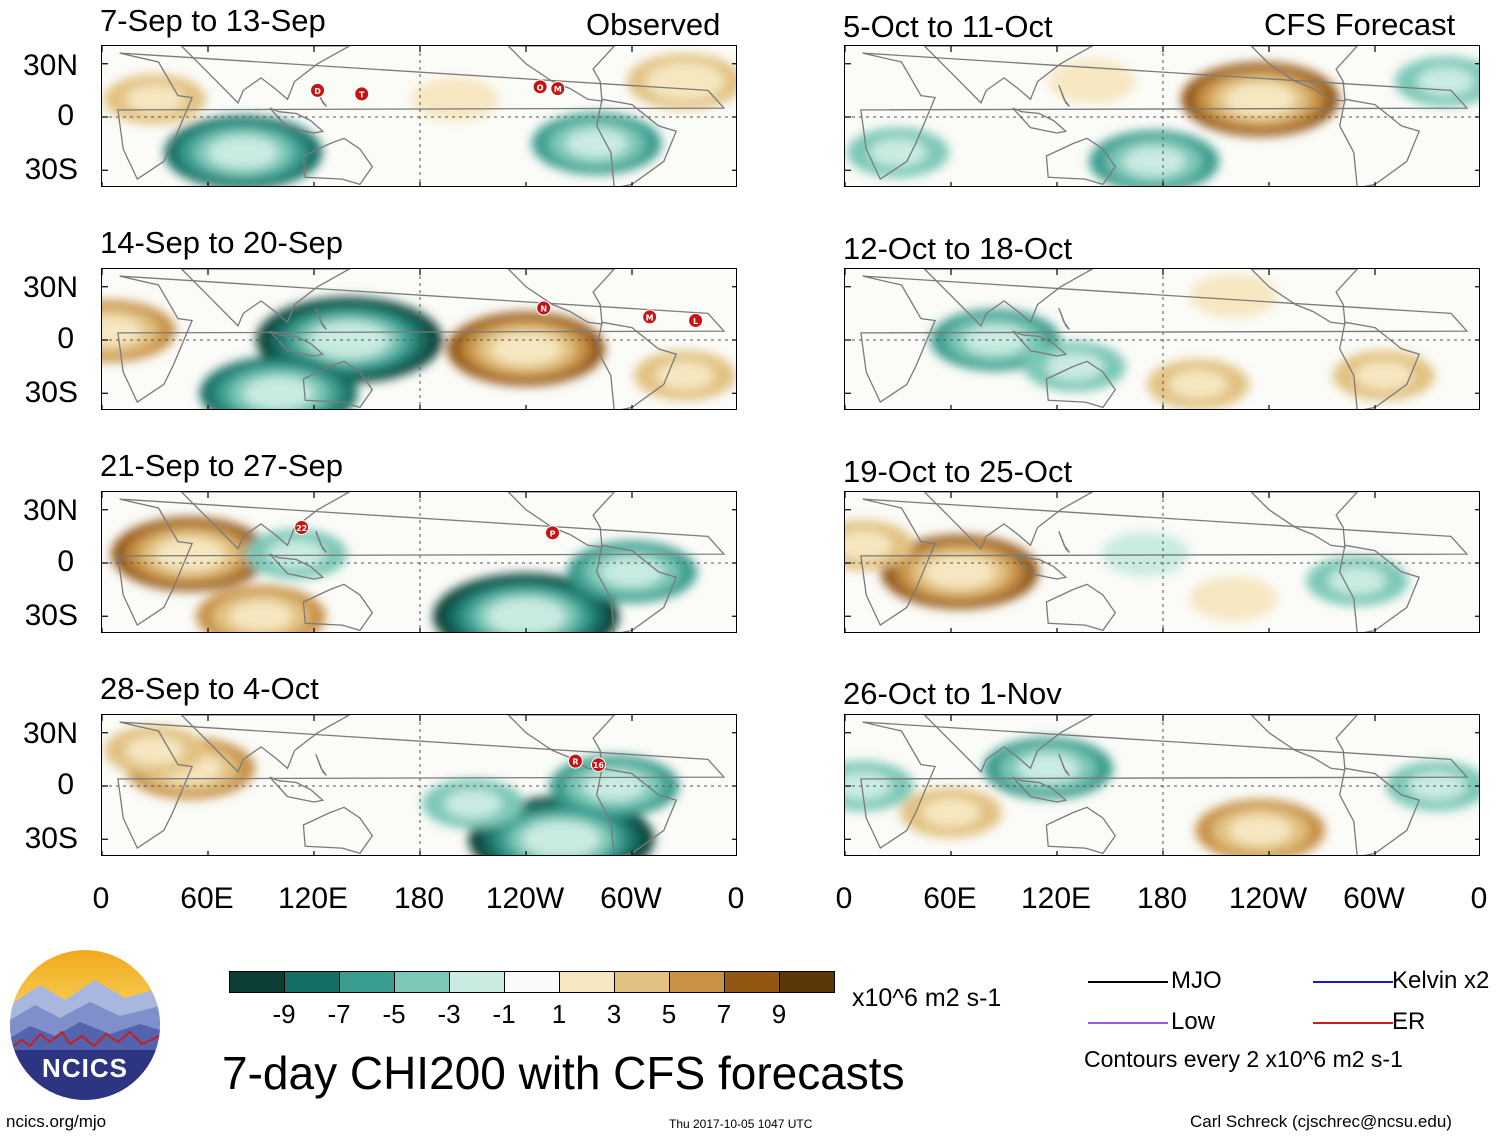  Describe the element at coordinates (1441, 980) in the screenshot. I see `legend-label-kelvin: Kelvin x2` at that location.